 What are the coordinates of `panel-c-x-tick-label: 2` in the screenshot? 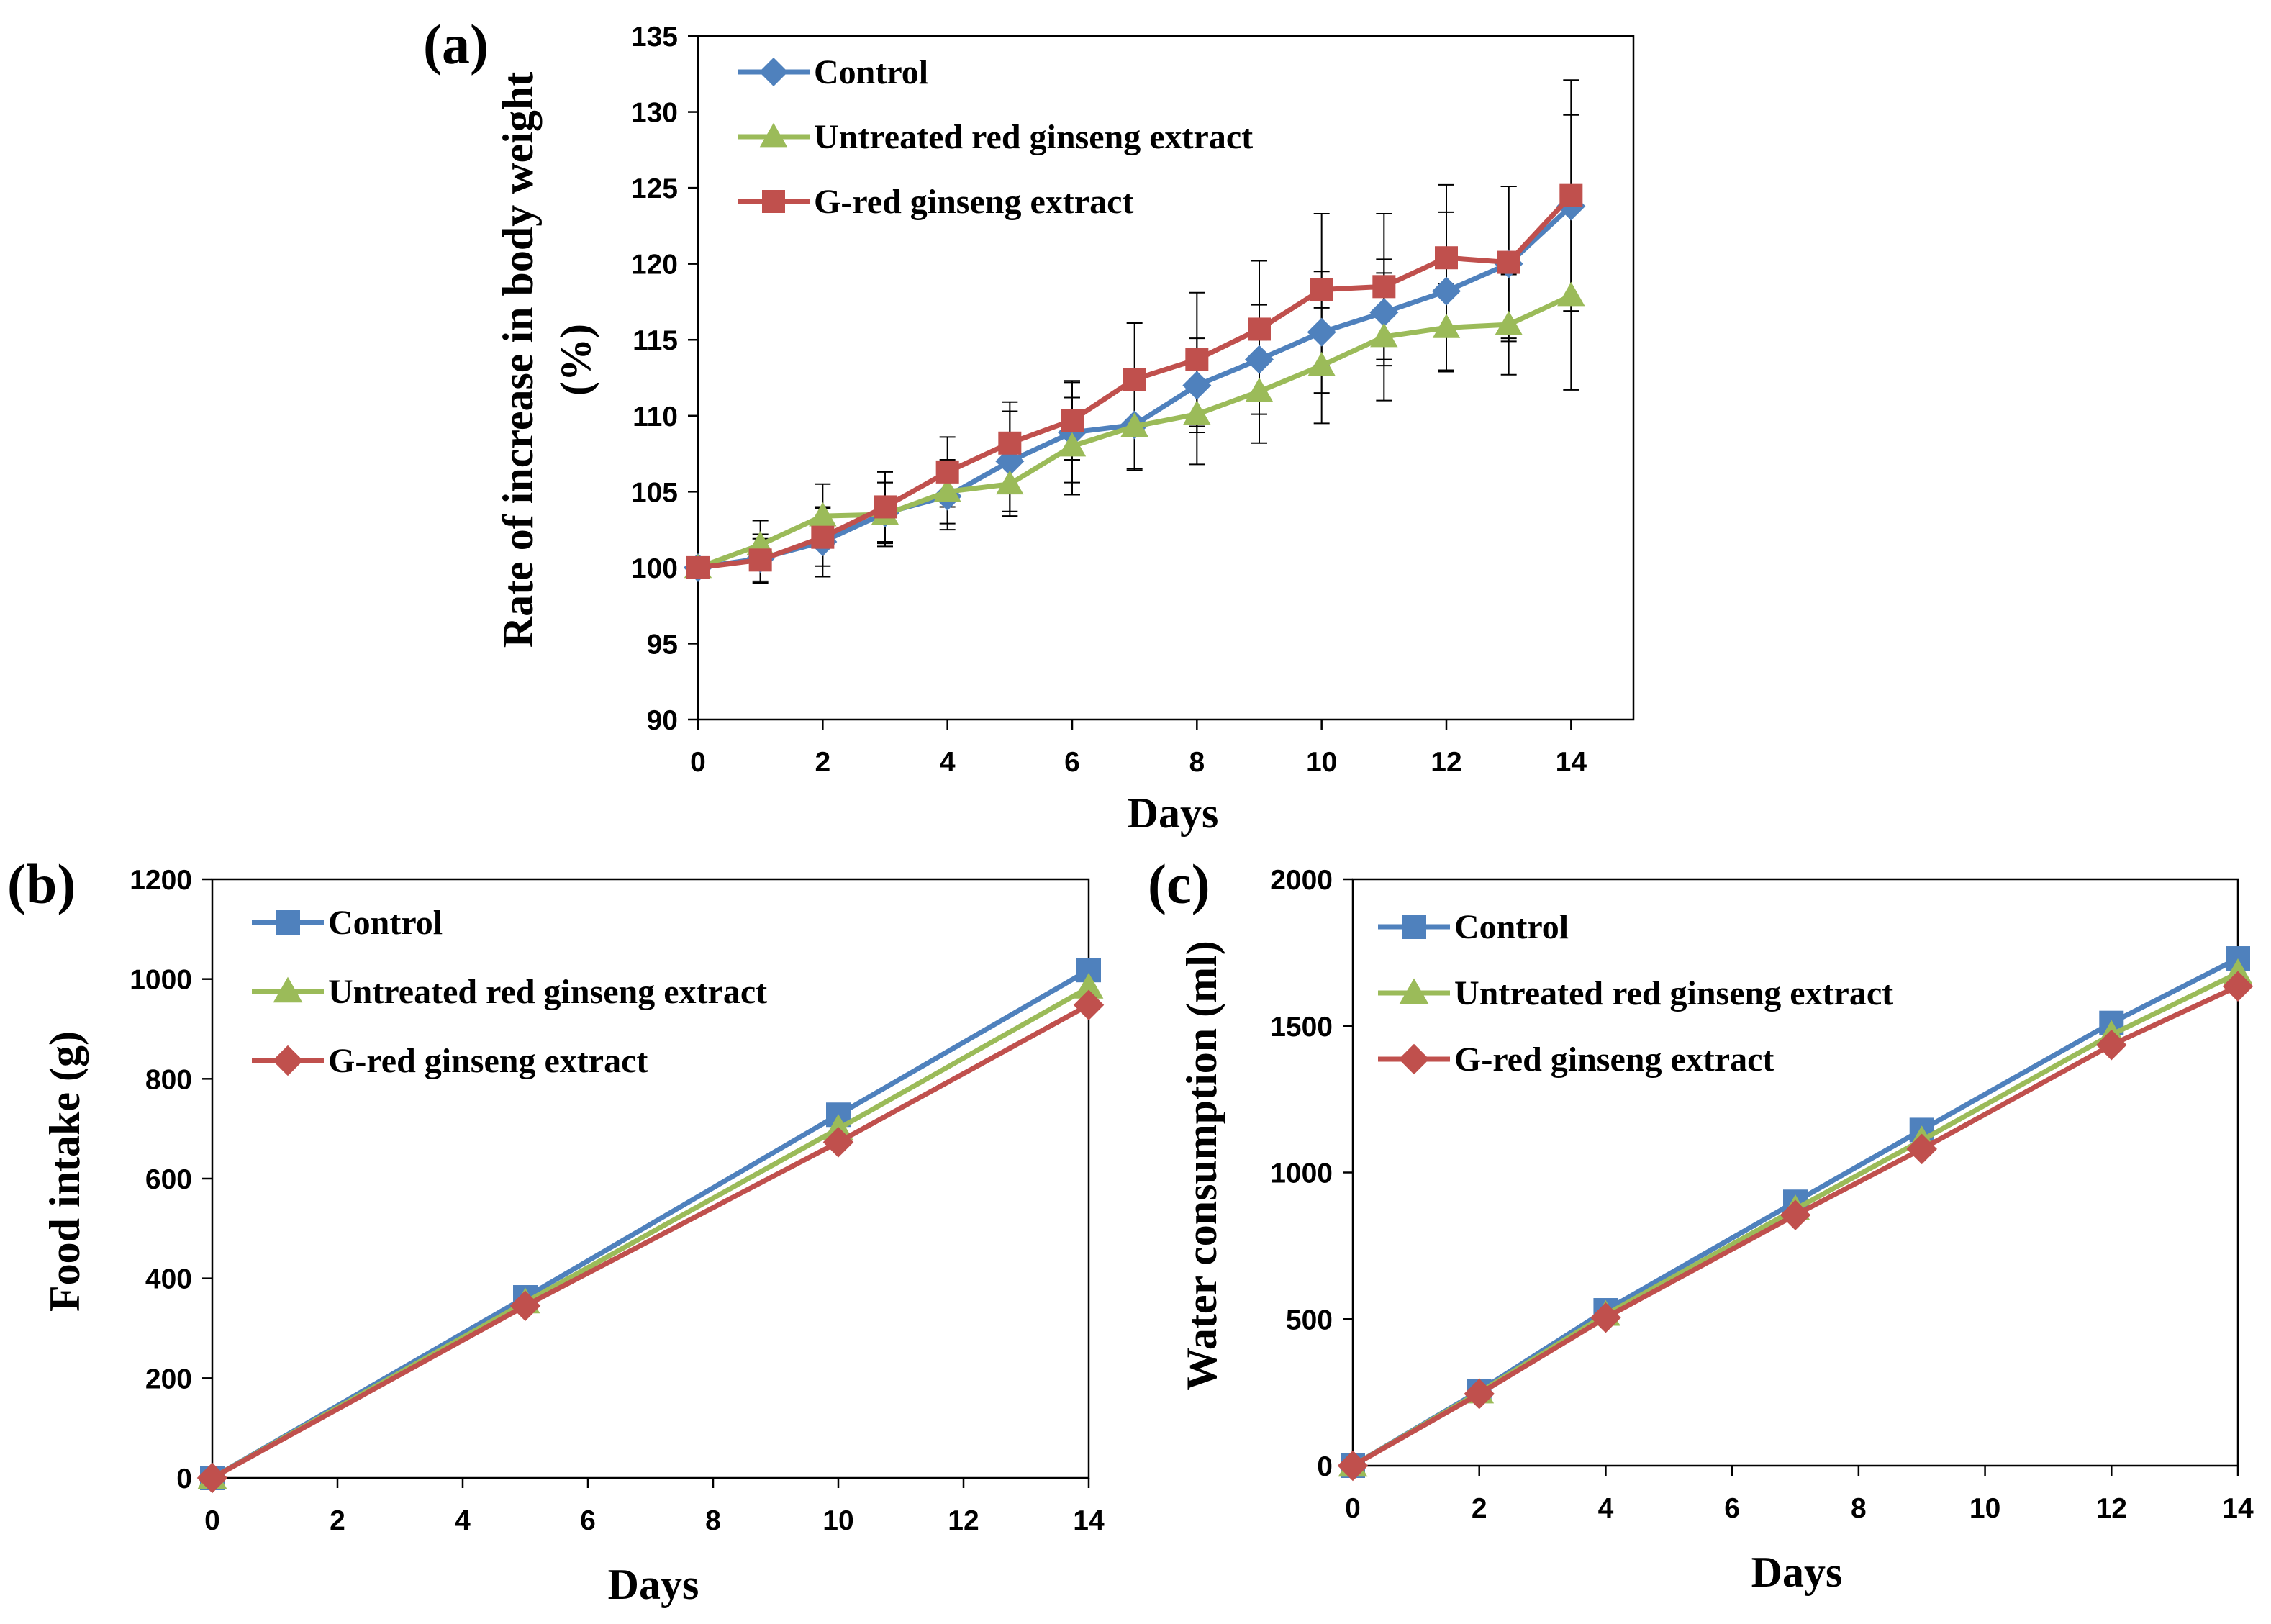 It's located at (1479, 1508).